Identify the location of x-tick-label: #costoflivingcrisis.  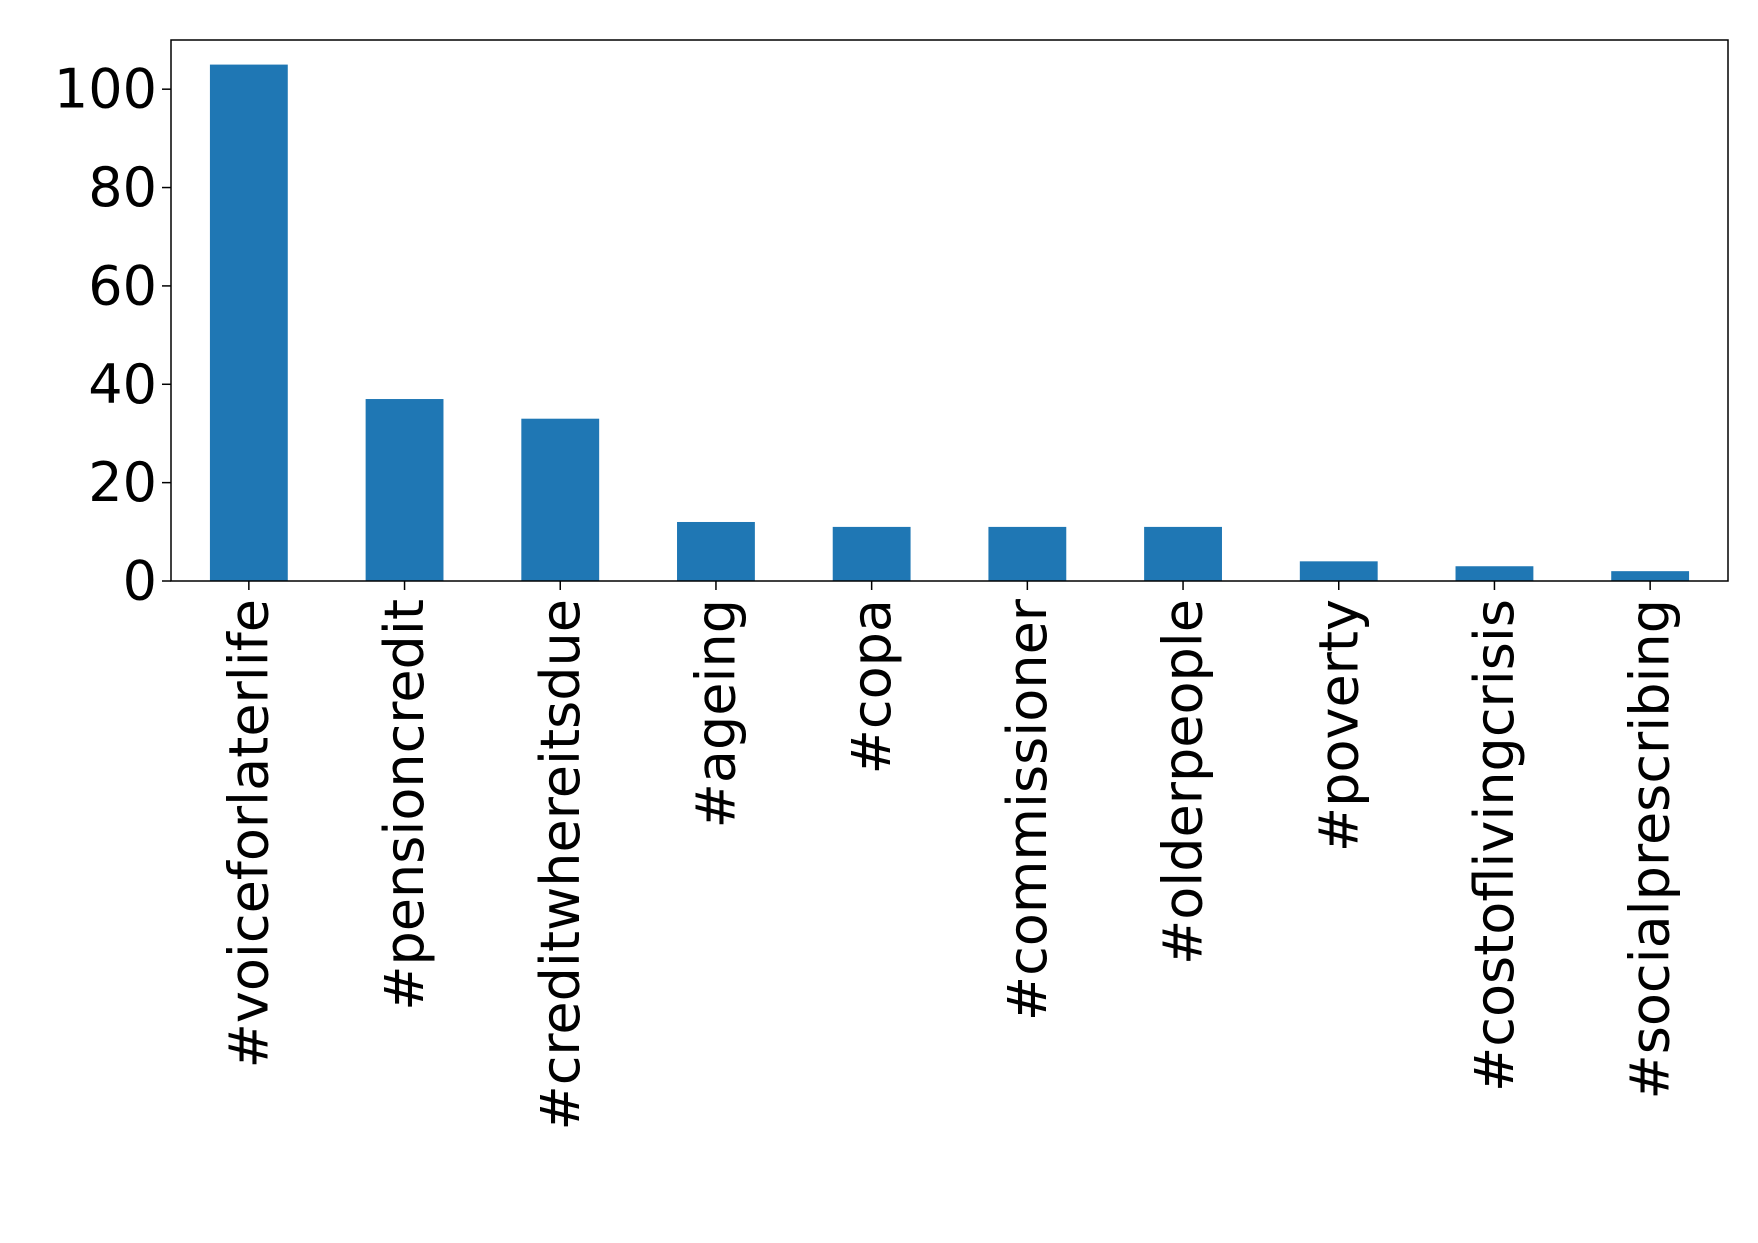
(1494, 845).